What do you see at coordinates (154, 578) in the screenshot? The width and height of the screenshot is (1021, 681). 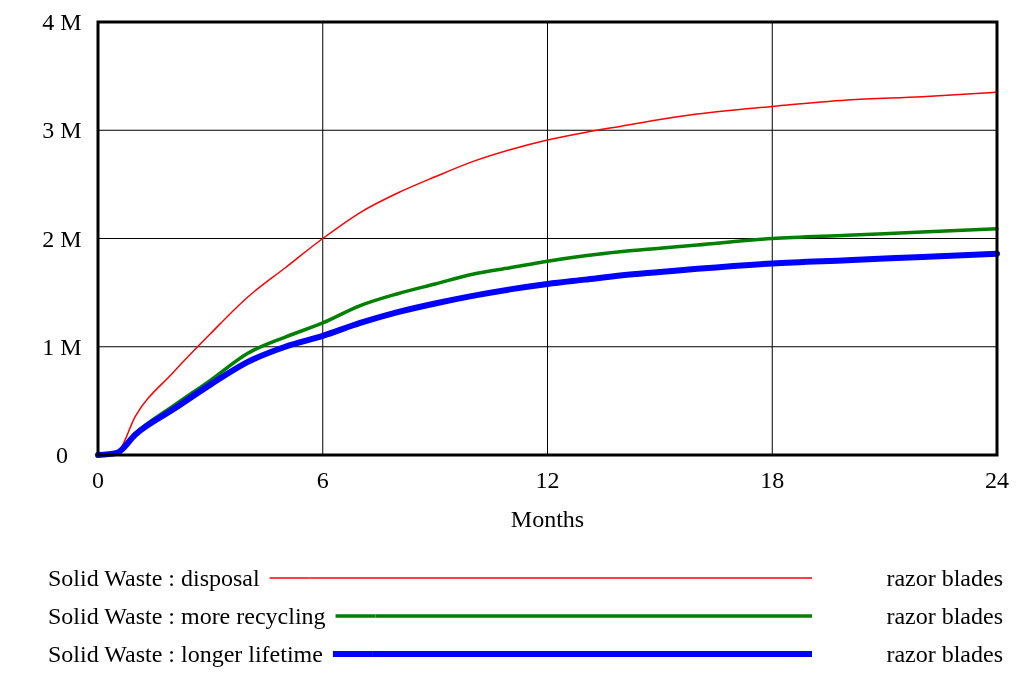 I see `legend-label: Solid Waste : disposal` at bounding box center [154, 578].